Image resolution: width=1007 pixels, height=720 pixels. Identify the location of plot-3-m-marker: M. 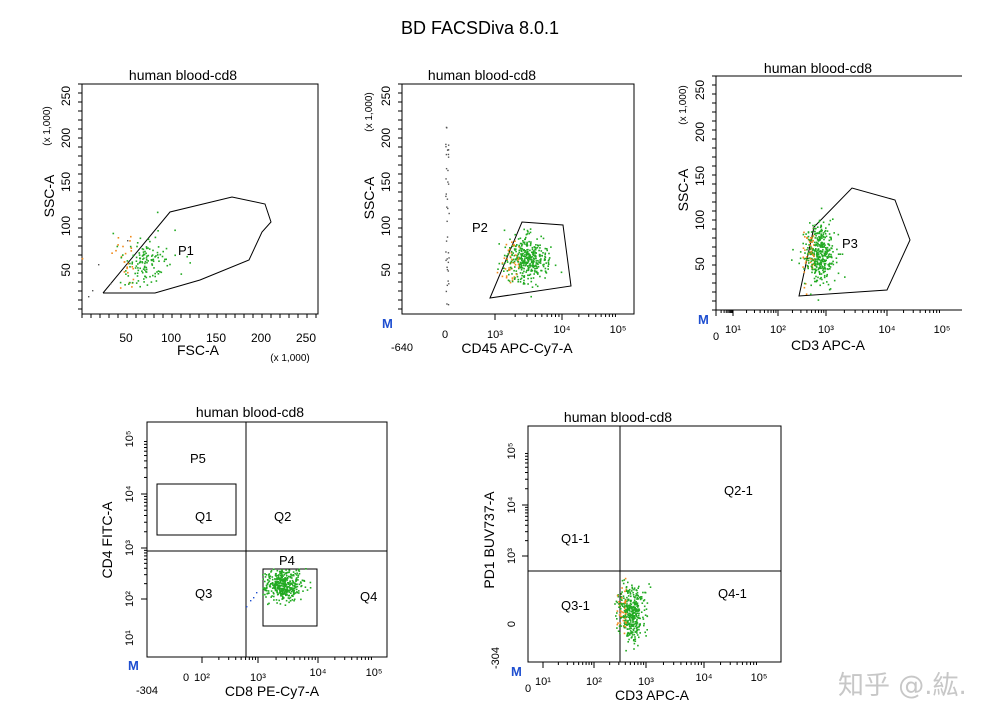
(703, 319).